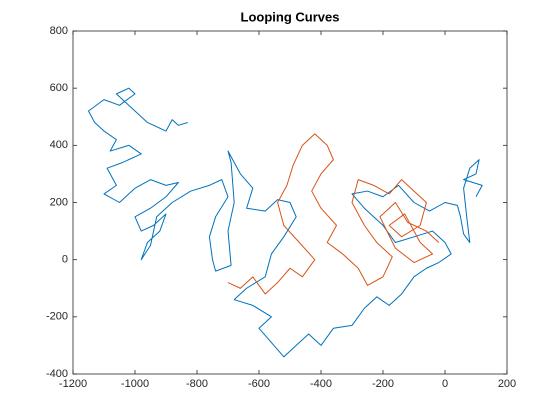  Describe the element at coordinates (59, 31) in the screenshot. I see `y-tick-label: 800` at that location.